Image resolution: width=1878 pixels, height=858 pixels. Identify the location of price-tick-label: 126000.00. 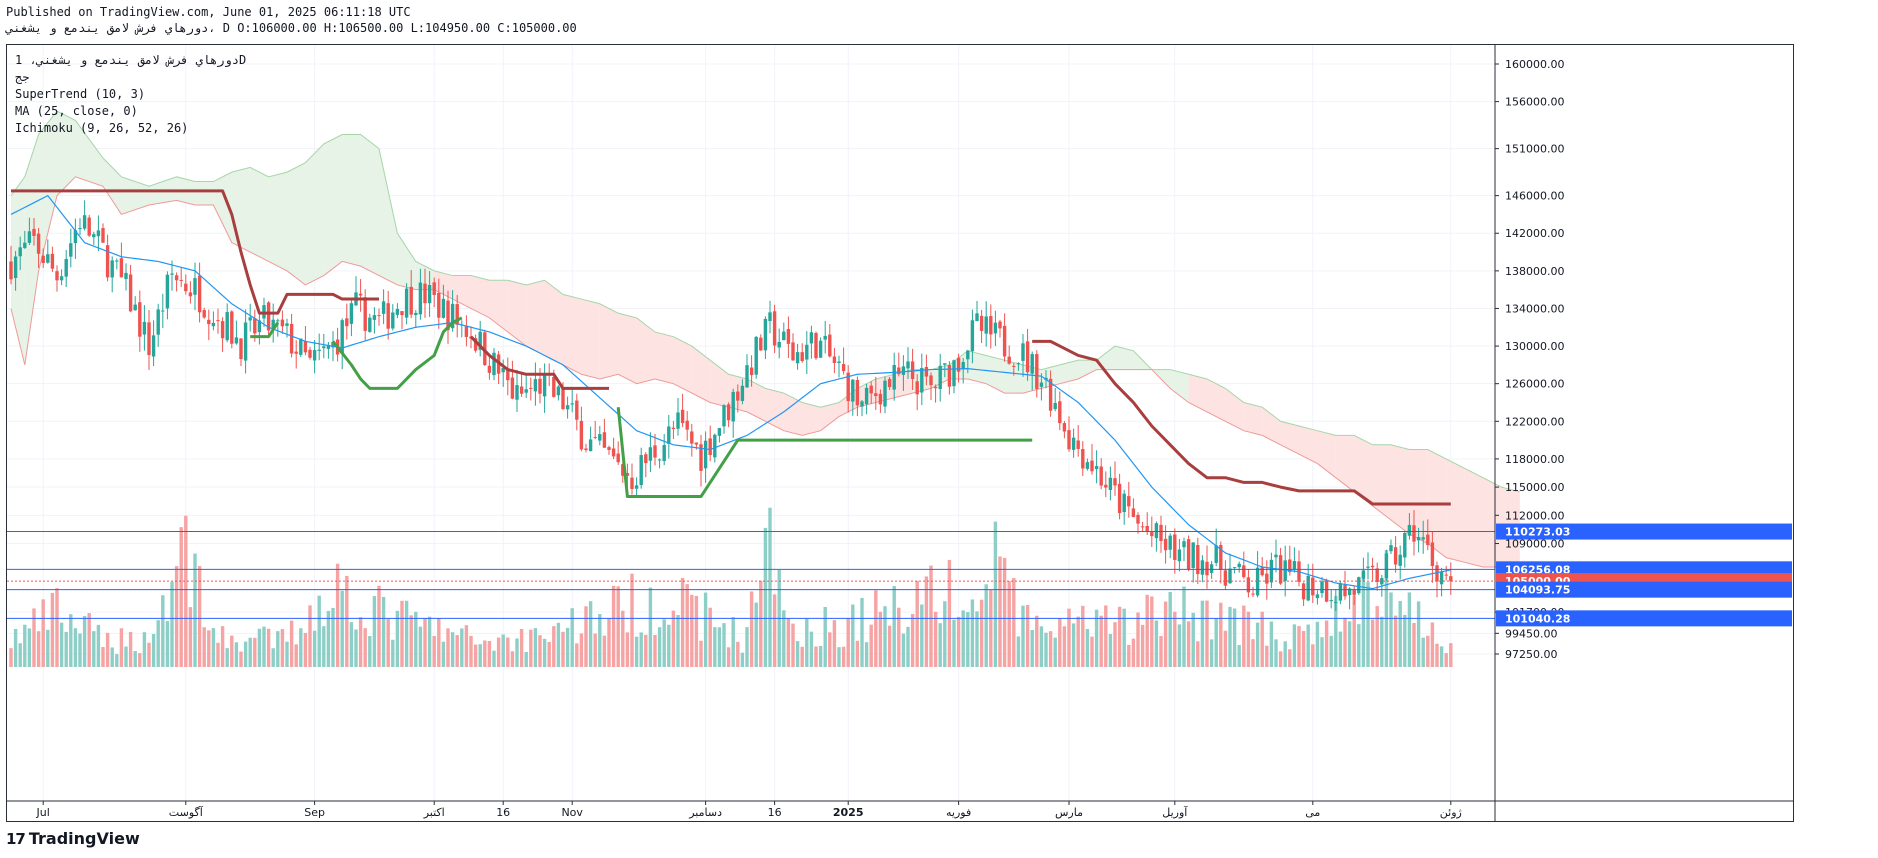
(1535, 384).